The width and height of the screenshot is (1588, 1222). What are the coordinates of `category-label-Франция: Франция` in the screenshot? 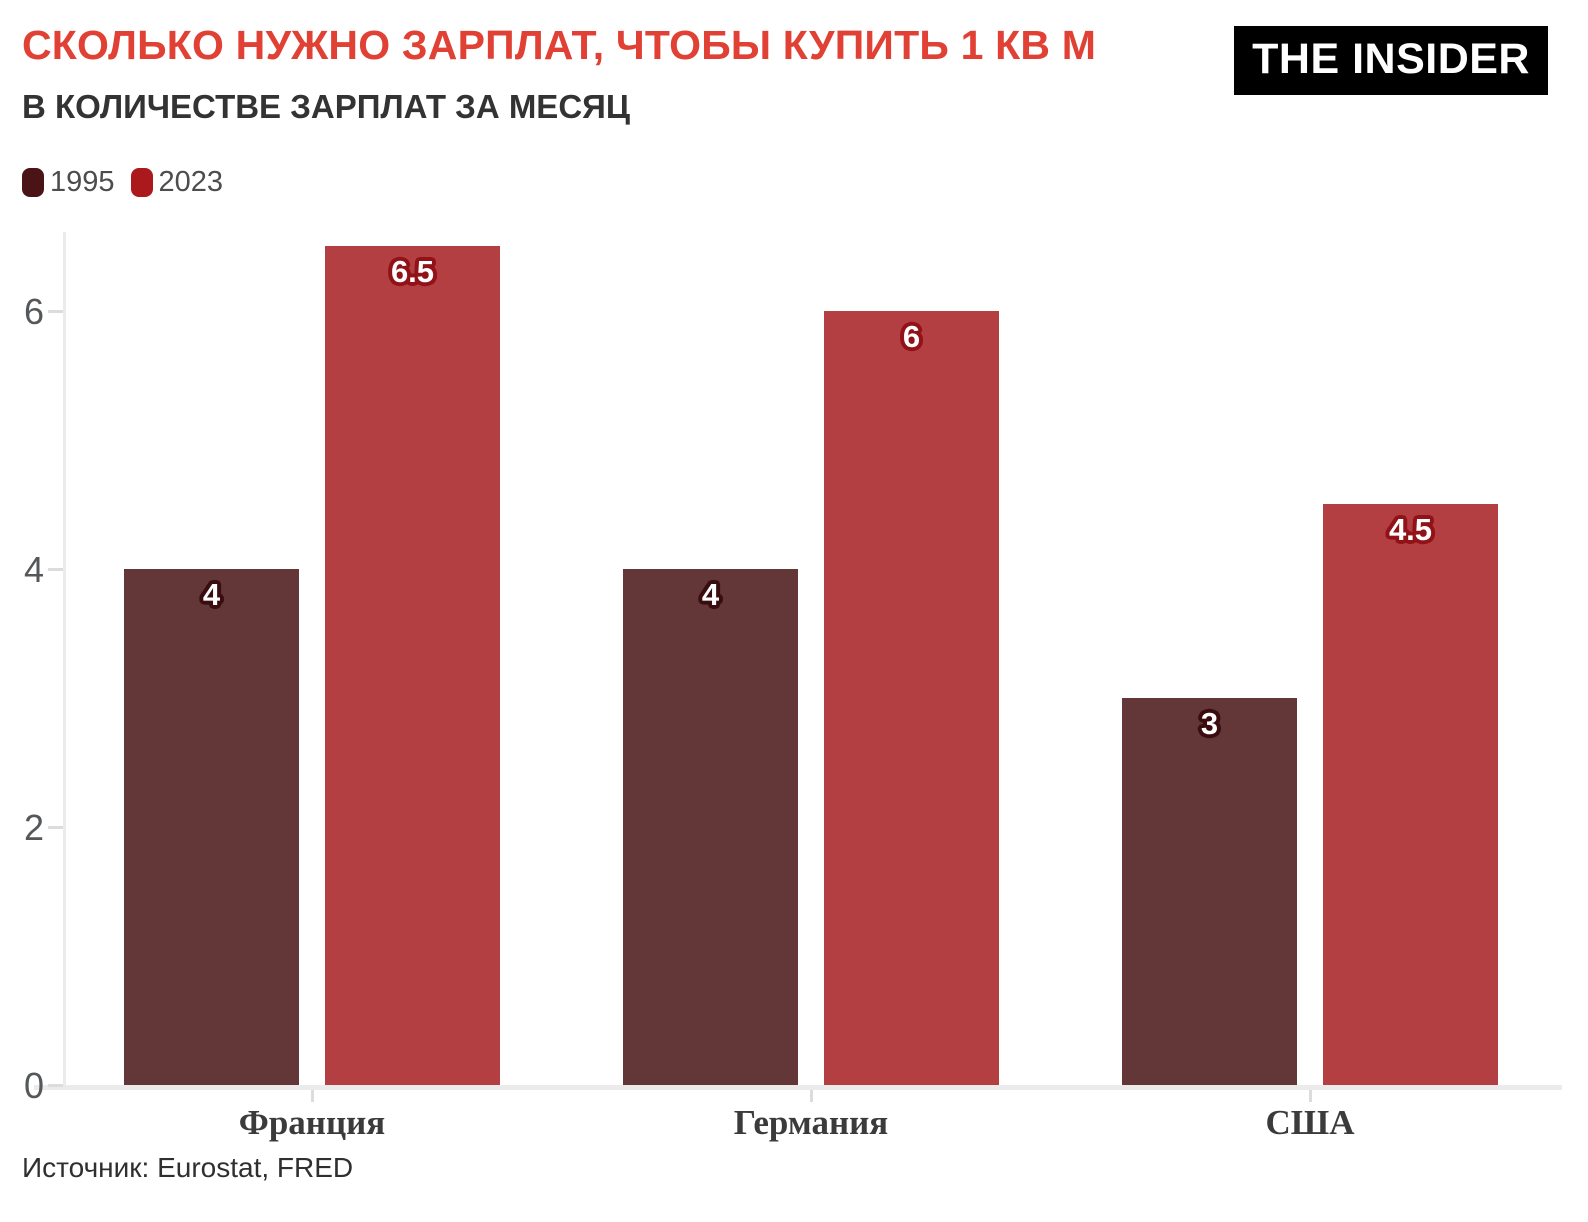 It's located at (312, 1122).